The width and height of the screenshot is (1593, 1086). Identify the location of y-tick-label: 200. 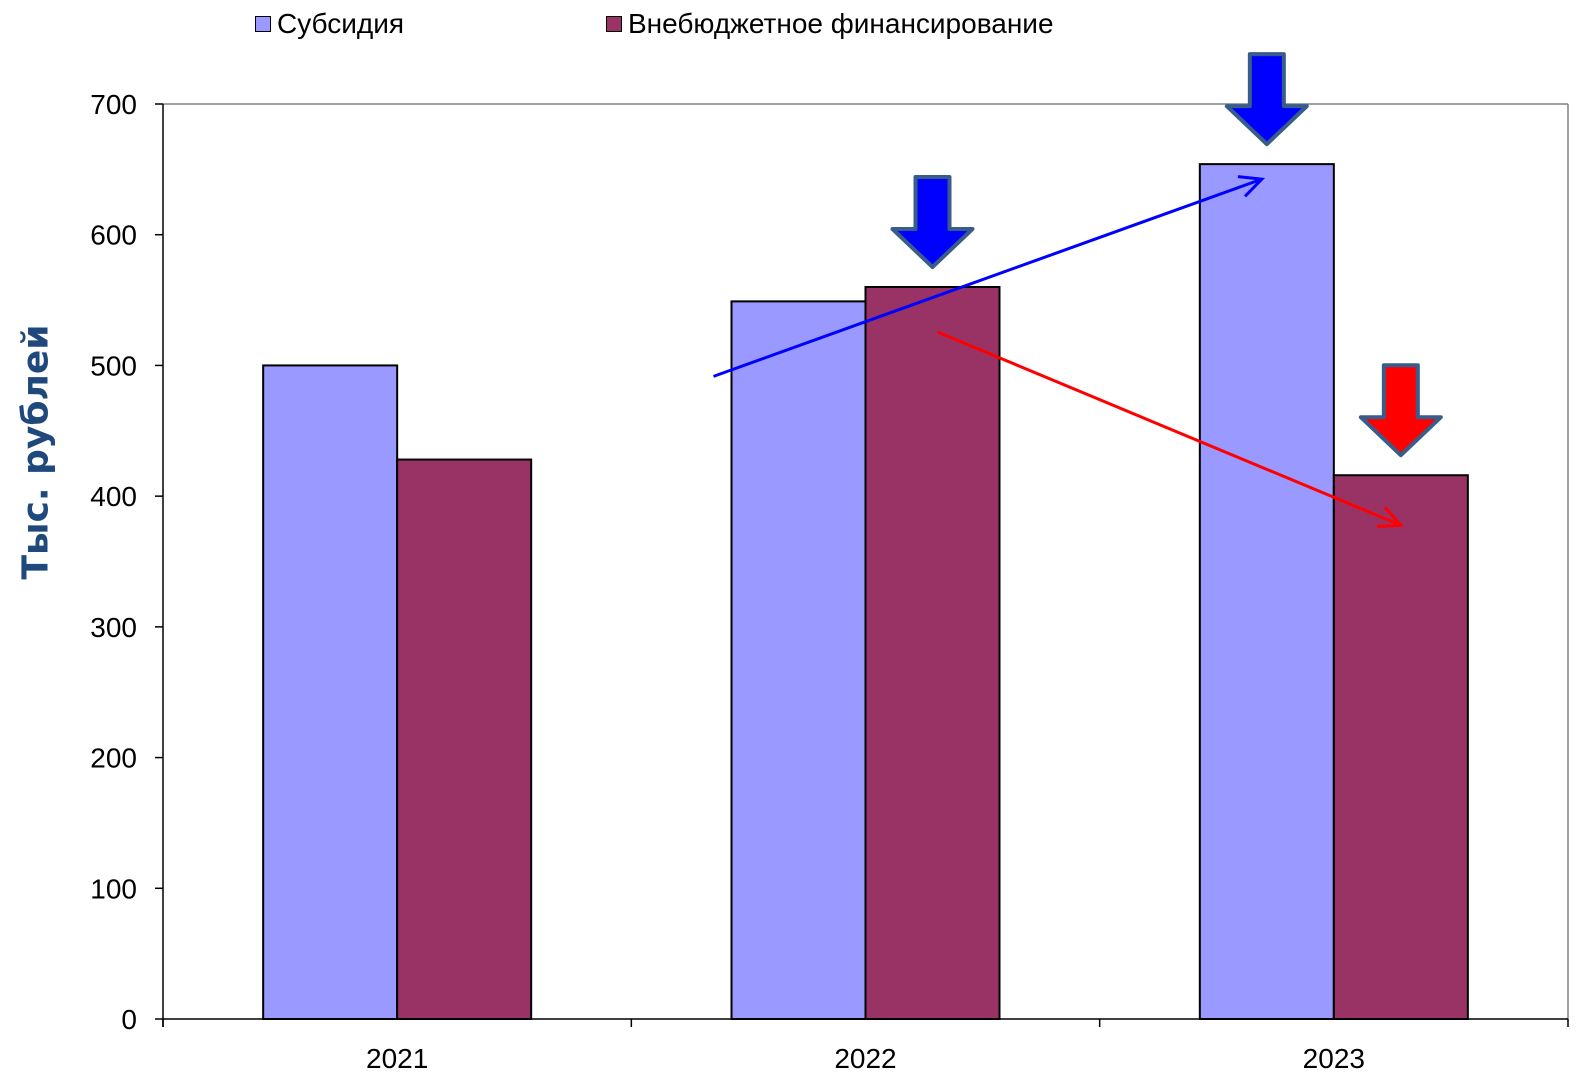
(113, 758).